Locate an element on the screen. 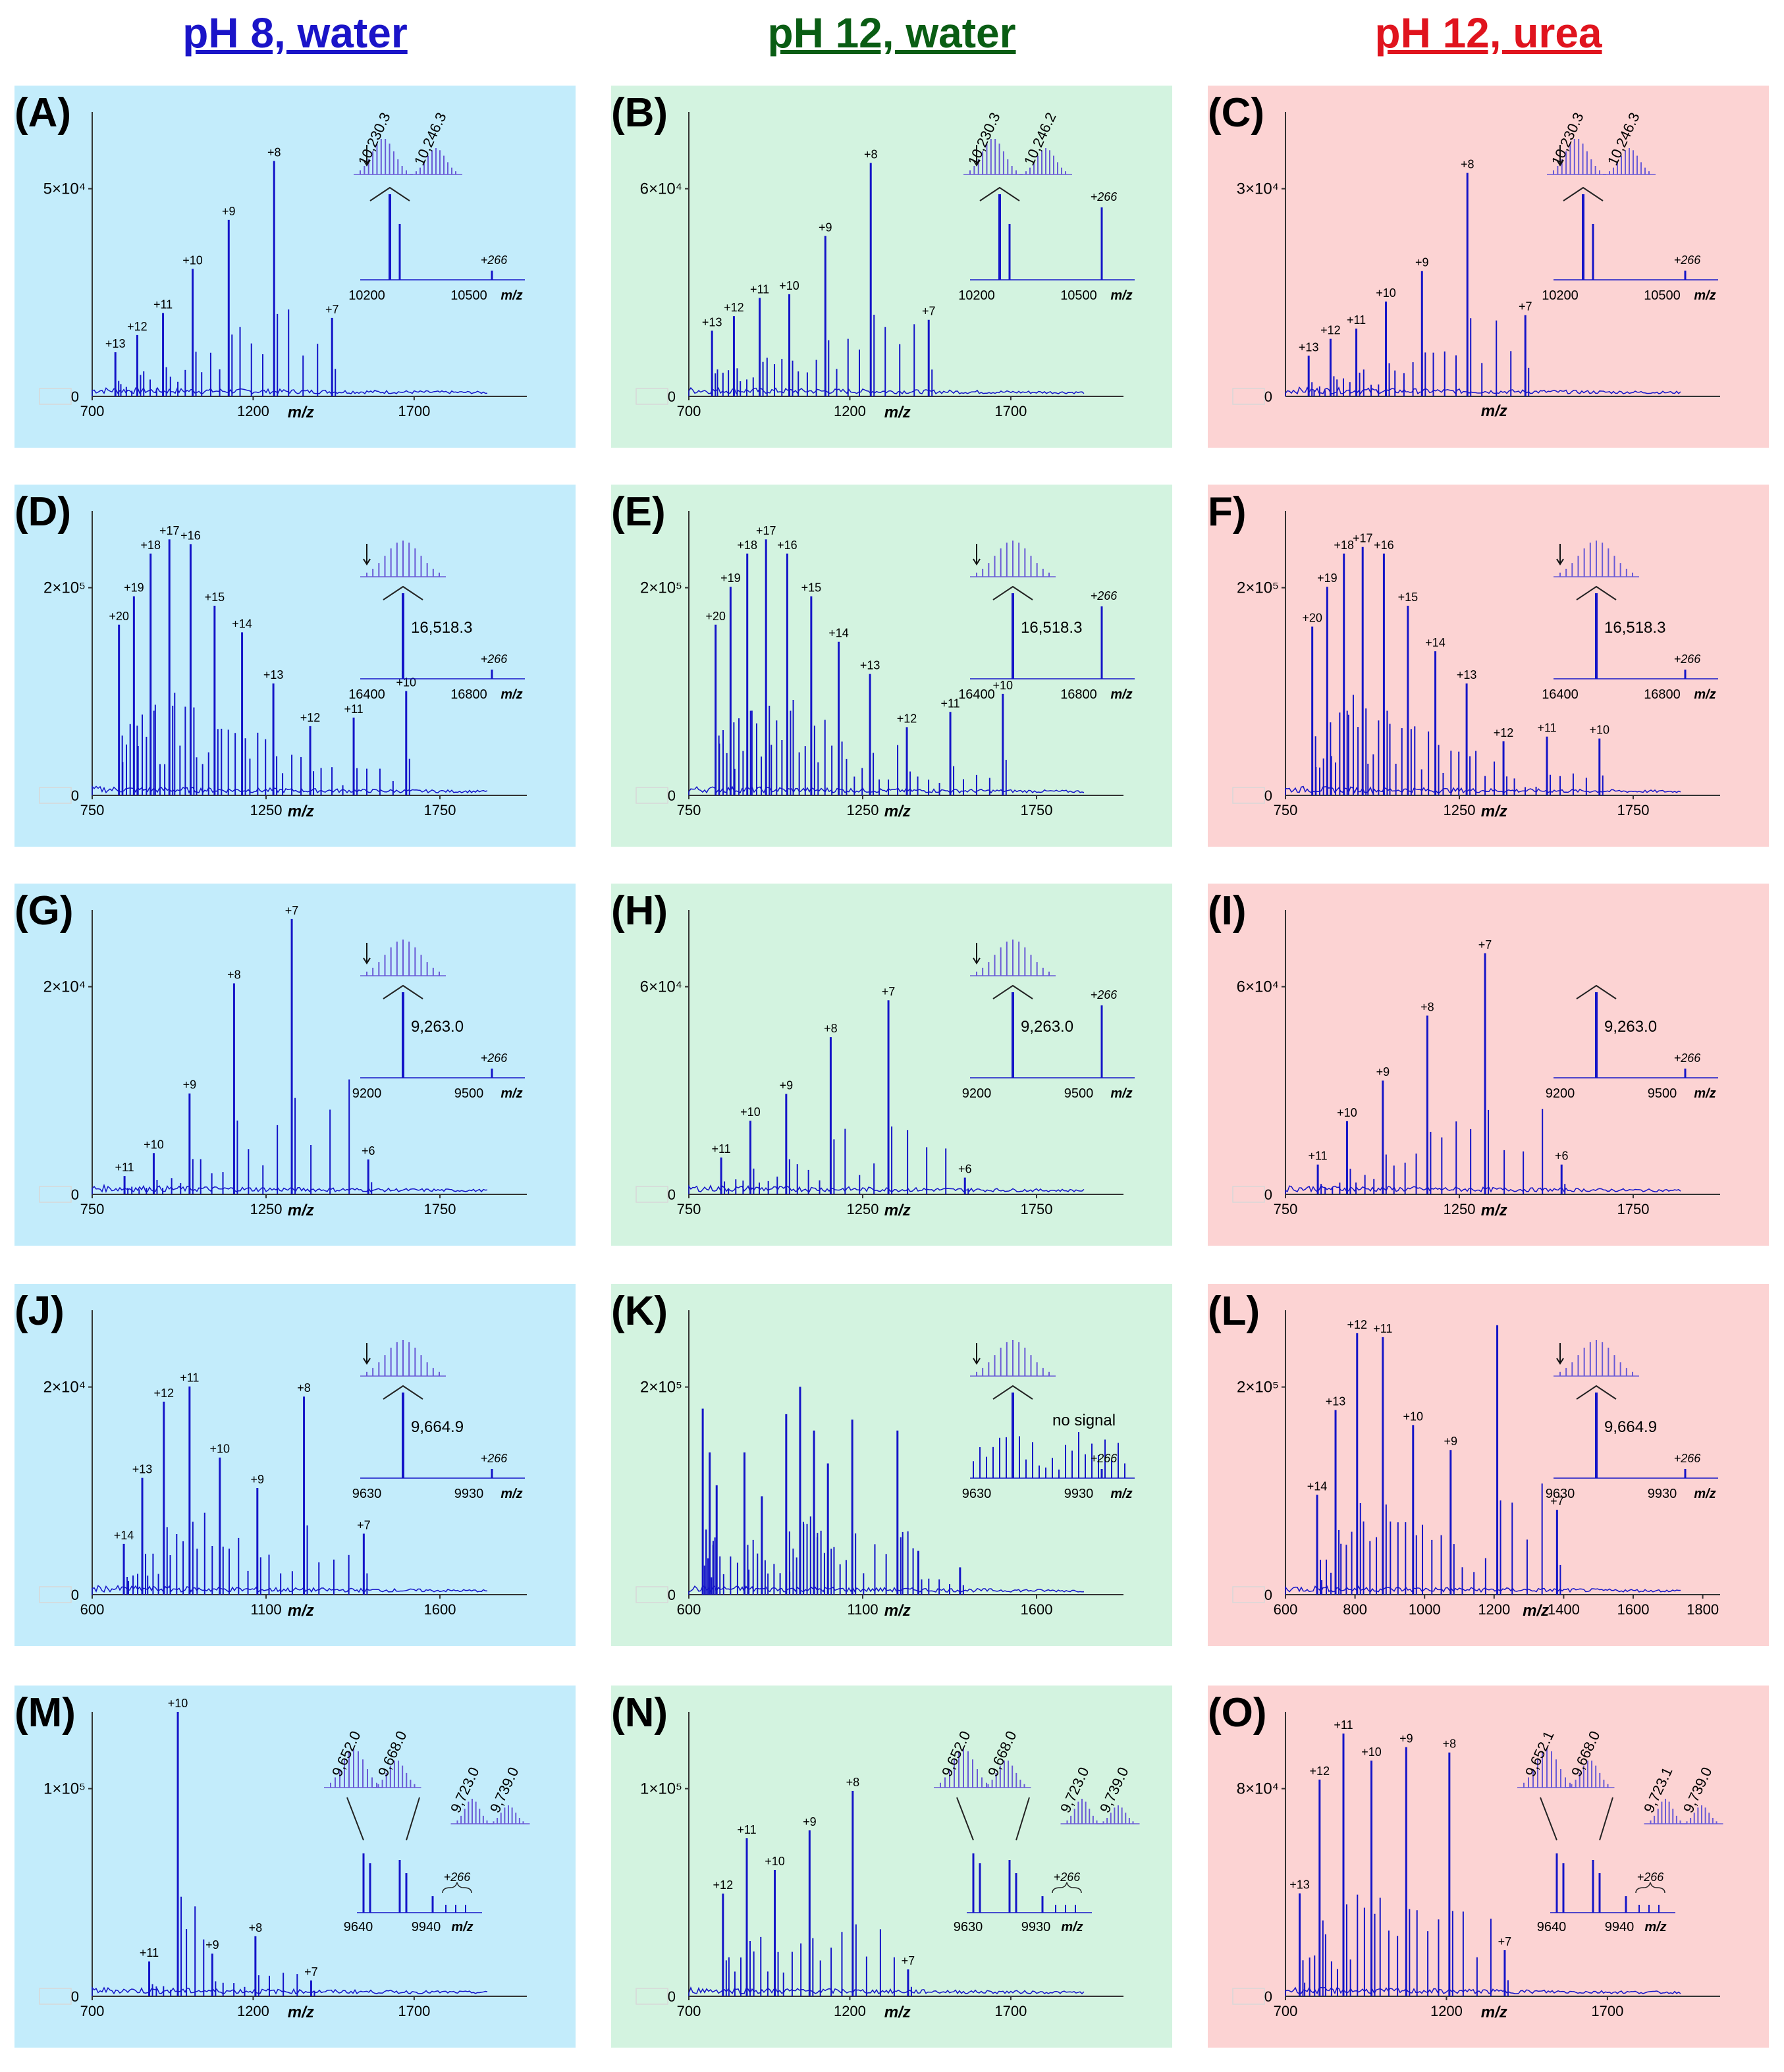 This screenshot has width=1784, height=2072. inset-zoom: 16,518.3 +266 16400 16800 m/z is located at coordinates (1046, 621).